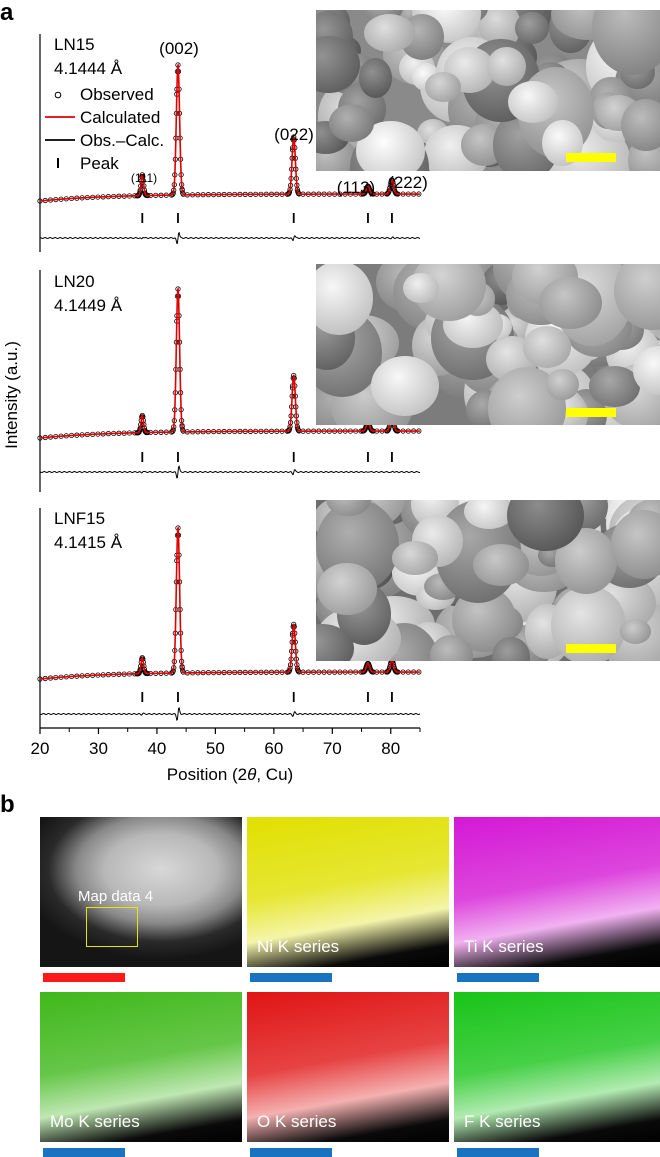  What do you see at coordinates (215, 748) in the screenshot?
I see `x-tick-label: 50` at bounding box center [215, 748].